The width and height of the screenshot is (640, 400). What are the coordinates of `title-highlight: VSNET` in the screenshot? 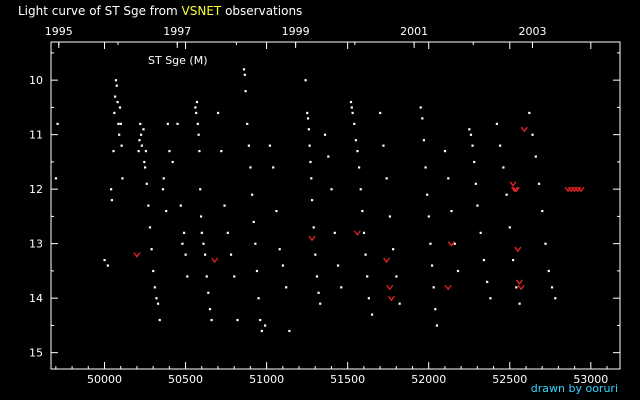 It's located at (201, 11).